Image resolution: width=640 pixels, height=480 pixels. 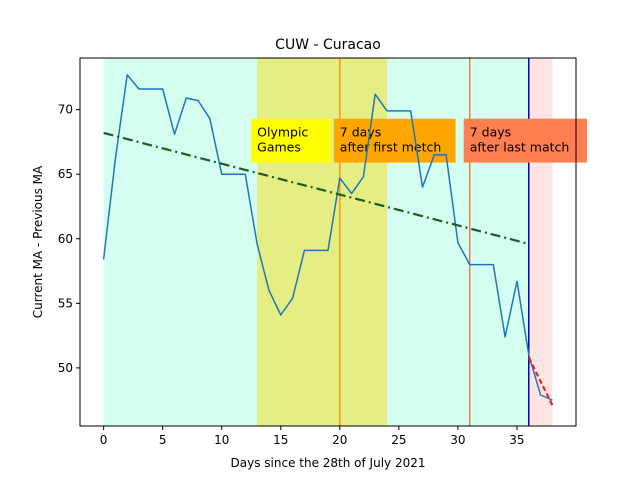 I want to click on annotation-text-0-0: Olympic, so click(x=282, y=132).